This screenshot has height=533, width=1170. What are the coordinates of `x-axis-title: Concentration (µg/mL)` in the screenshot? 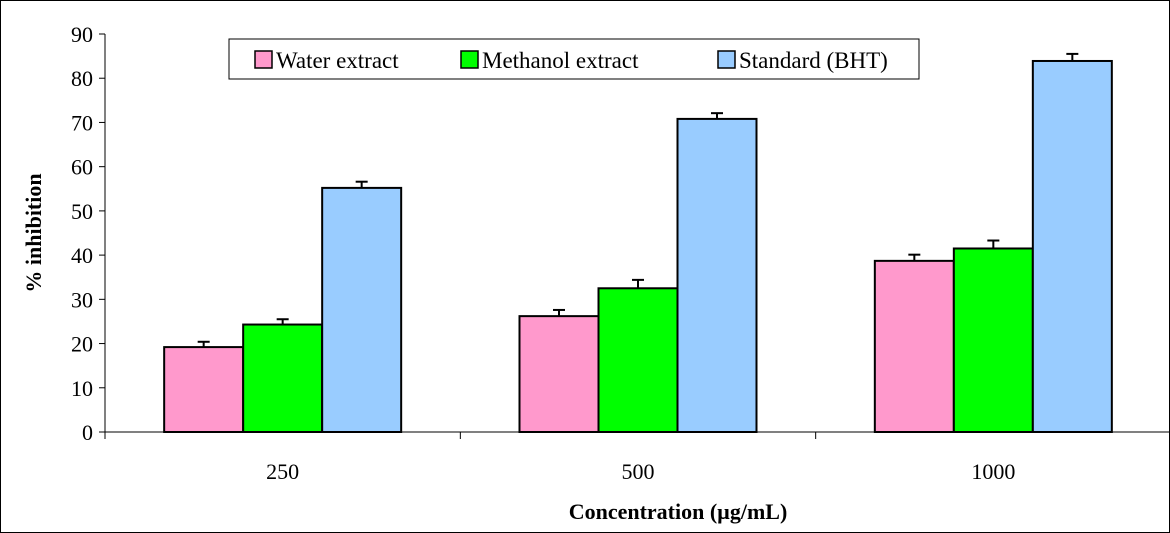 It's located at (678, 511).